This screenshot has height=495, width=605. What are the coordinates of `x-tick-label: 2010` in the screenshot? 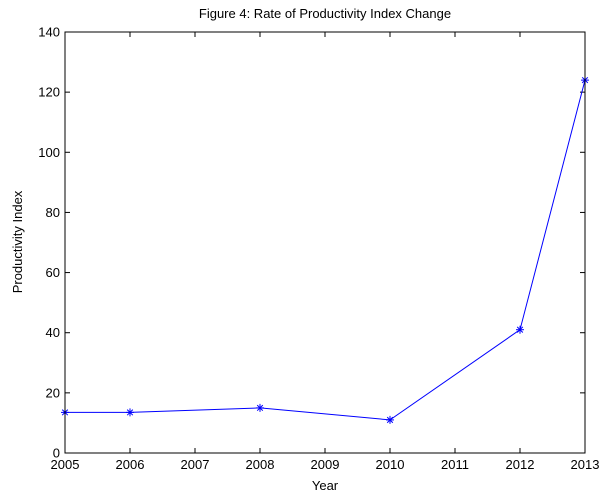 It's located at (390, 464).